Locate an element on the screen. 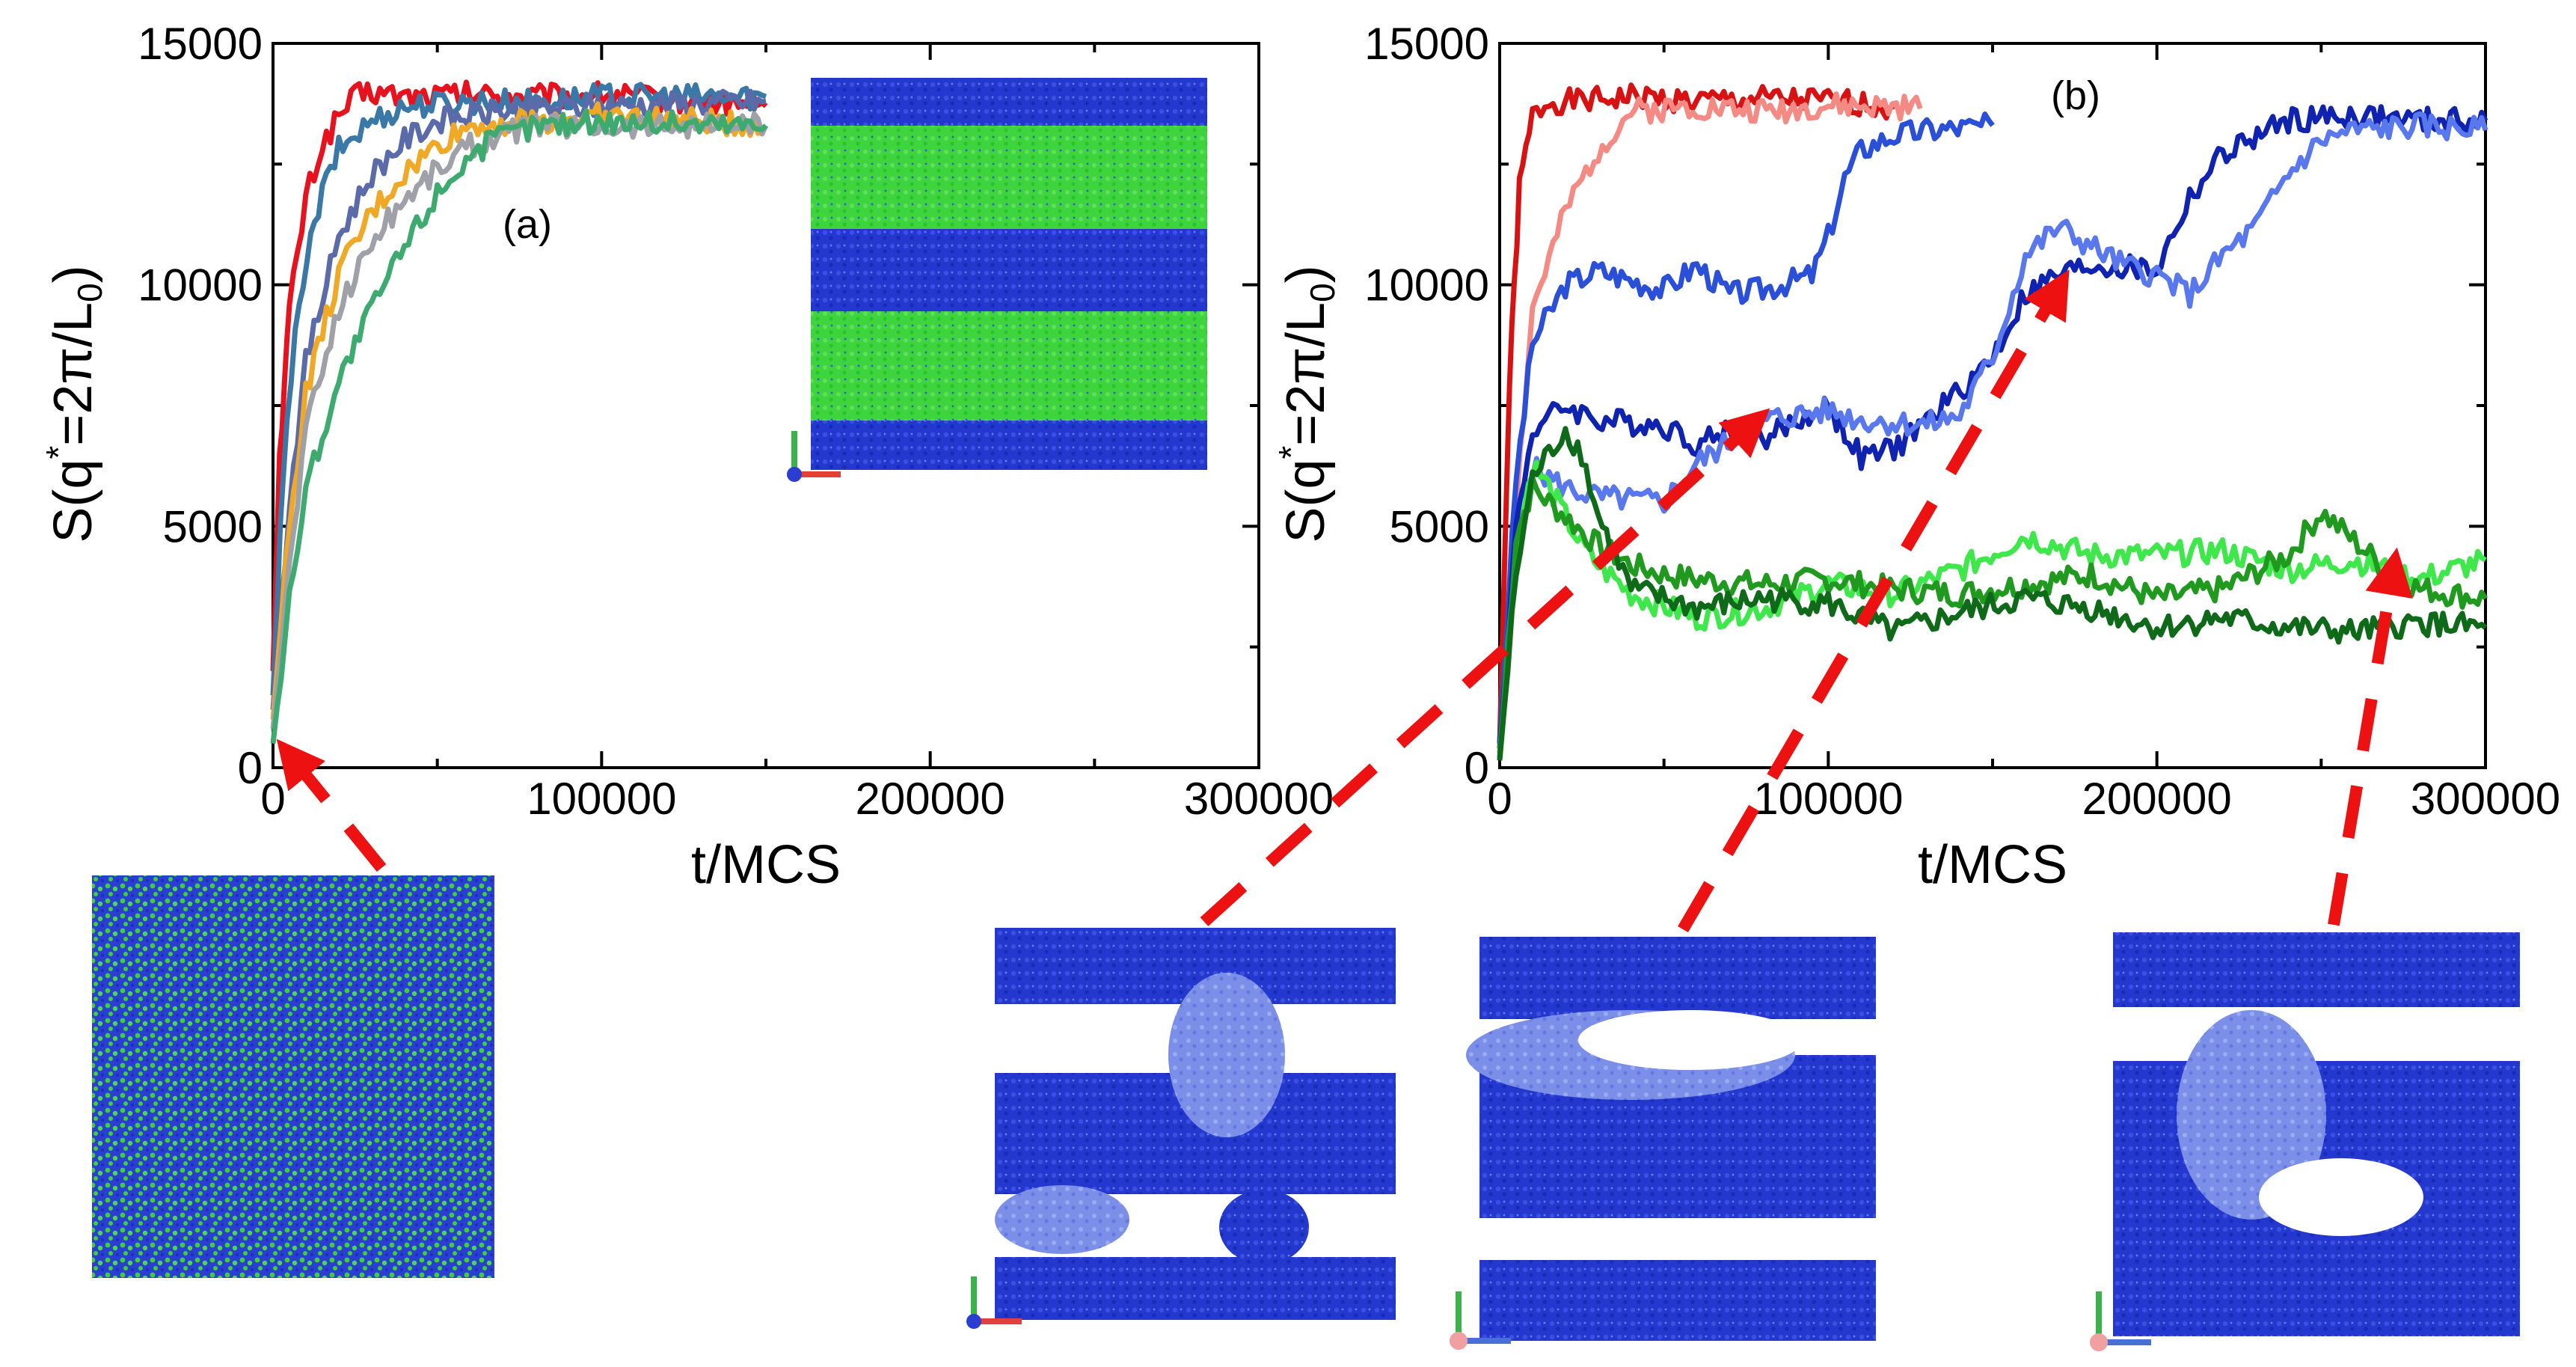 The width and height of the screenshot is (2576, 1367). panel-a-ylabel-sup: * is located at coordinates (58, 452).